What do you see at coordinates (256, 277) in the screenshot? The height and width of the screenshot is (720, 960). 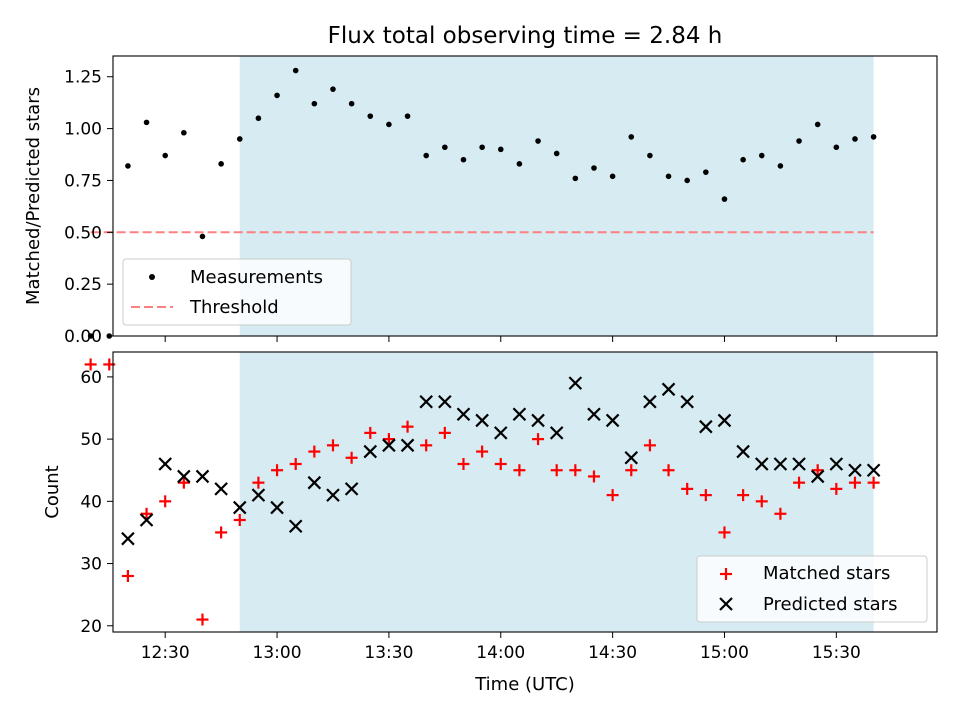 I see `legend-measurements-label: Measurements` at bounding box center [256, 277].